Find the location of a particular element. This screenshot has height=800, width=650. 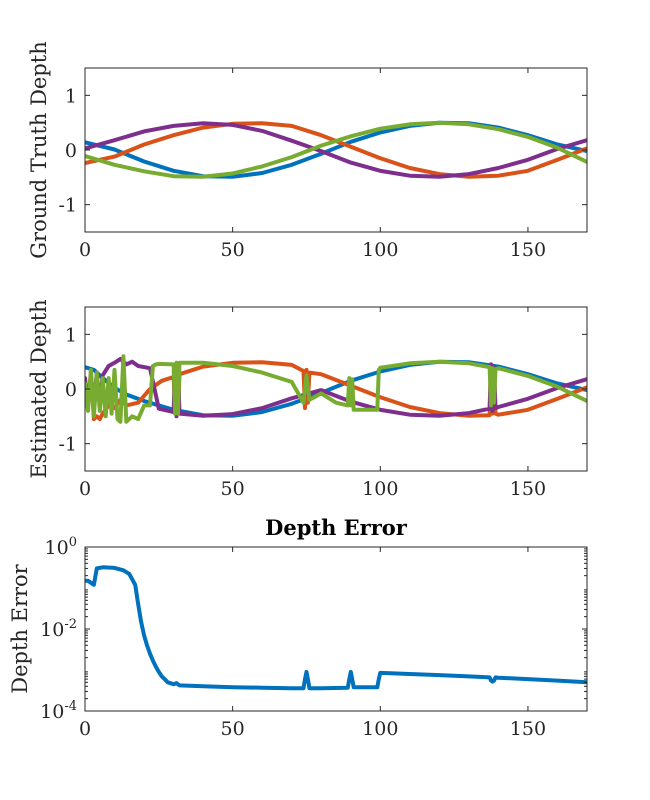

y-tick-label: 10⁻⁴ is located at coordinates (58, 711).